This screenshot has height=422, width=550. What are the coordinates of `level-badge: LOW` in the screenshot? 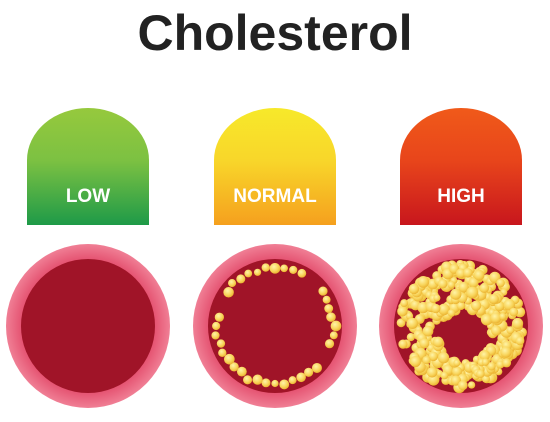 It's located at (88, 166).